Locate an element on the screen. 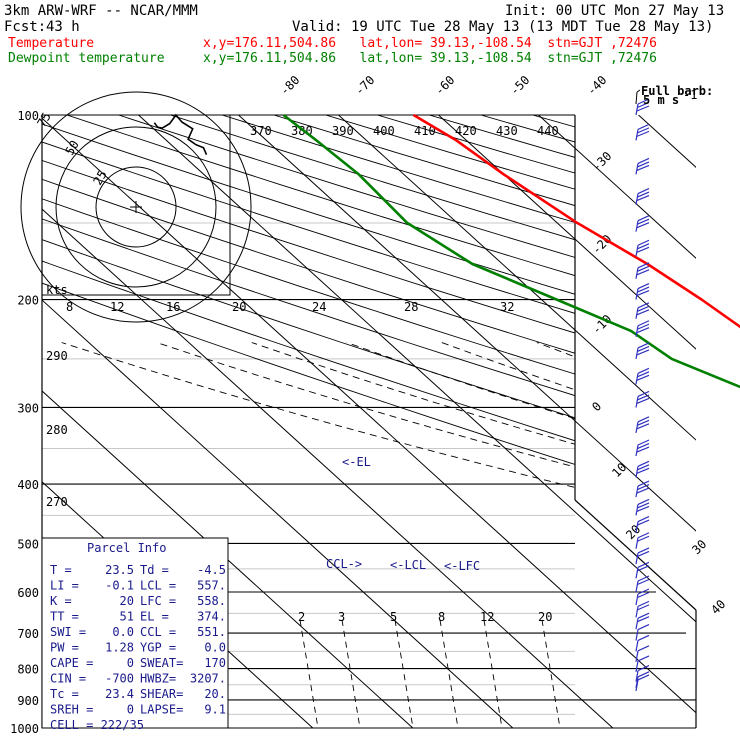 Image resolution: width=740 pixels, height=740 pixels. parcel-value: 558. is located at coordinates (211, 601).